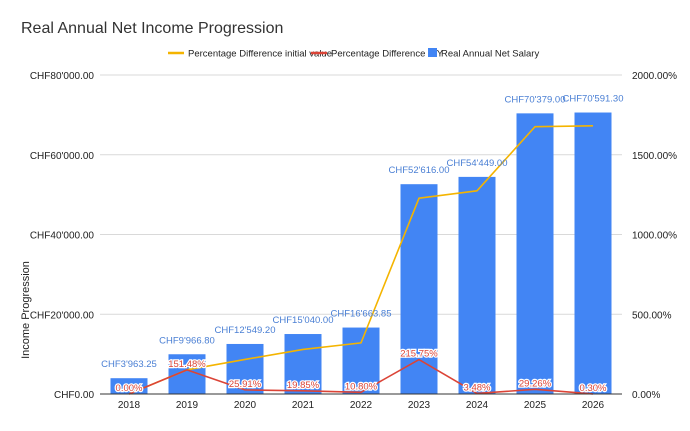 The width and height of the screenshot is (690, 431). What do you see at coordinates (361, 405) in the screenshot?
I see `x-tick-label: 2022` at bounding box center [361, 405].